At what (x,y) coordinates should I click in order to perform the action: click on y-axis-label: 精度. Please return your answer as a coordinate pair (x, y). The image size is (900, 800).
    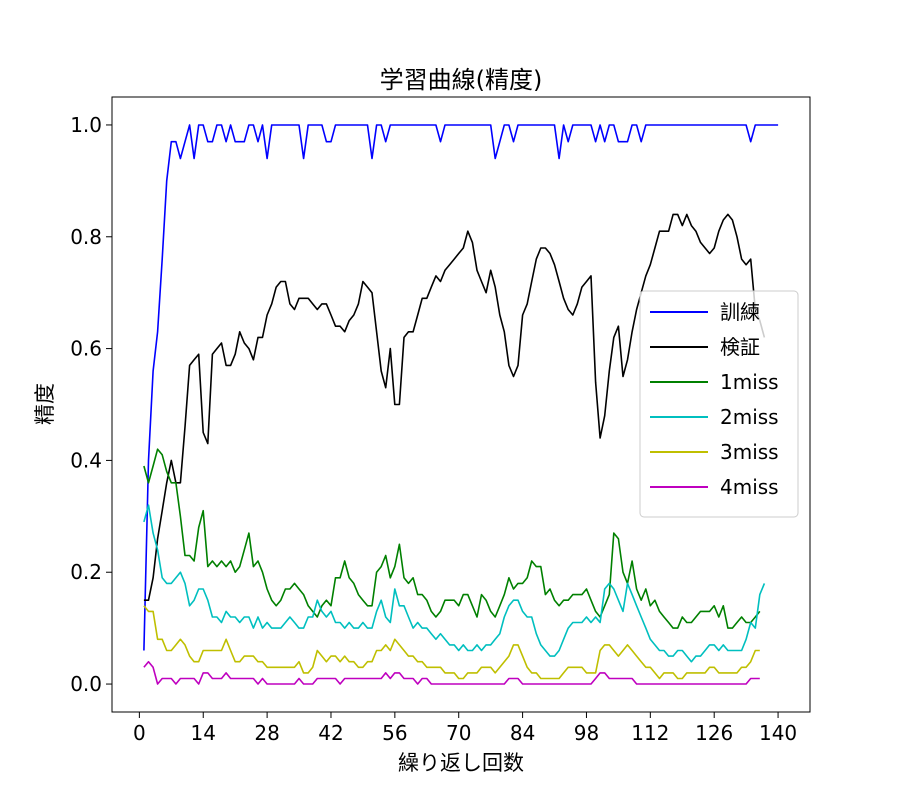
    Looking at the image, I should click on (45, 404).